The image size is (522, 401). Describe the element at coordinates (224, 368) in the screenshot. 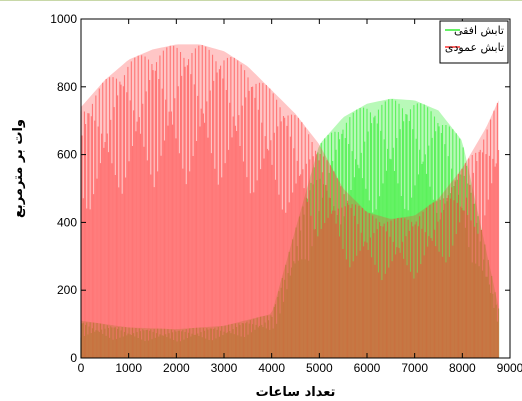

I see `x-tick-label: 3000` at that location.